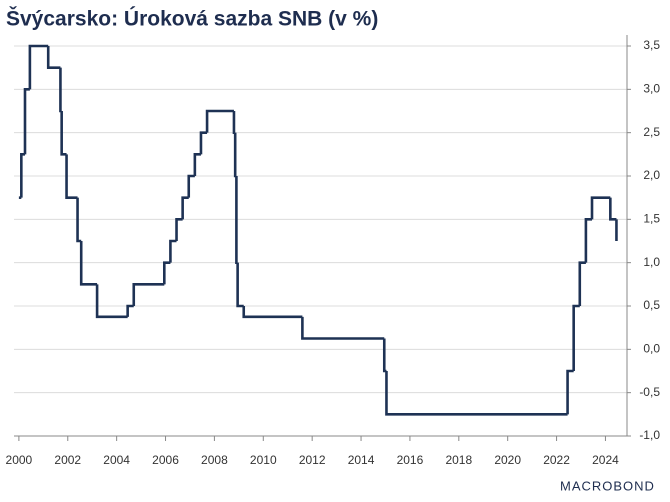 The width and height of the screenshot is (670, 502). Describe the element at coordinates (410, 460) in the screenshot. I see `x-tick-label: 2016` at that location.